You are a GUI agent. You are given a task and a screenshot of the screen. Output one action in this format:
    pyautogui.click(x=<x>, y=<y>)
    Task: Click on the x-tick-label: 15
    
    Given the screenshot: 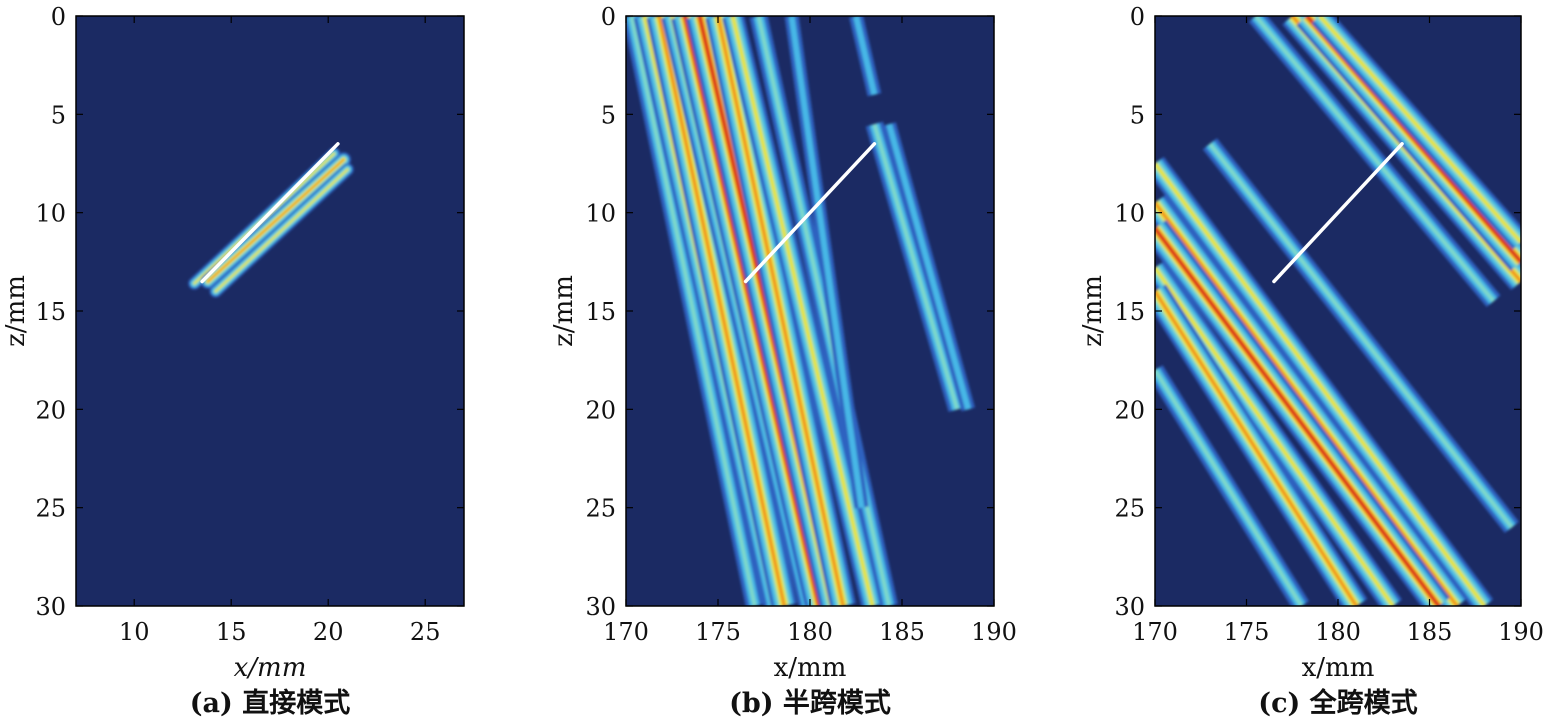 What is the action you would take?
    pyautogui.click(x=231, y=632)
    